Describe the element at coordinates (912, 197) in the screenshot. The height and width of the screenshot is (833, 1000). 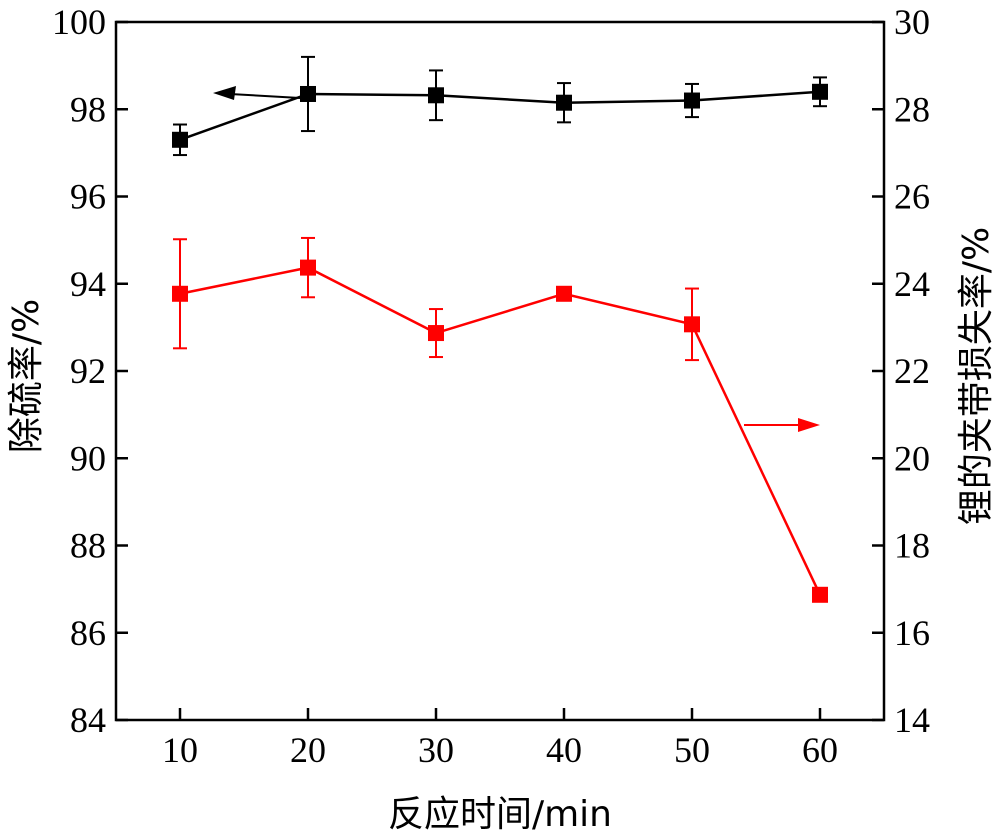
I see `y-right-tick-label: 26` at that location.